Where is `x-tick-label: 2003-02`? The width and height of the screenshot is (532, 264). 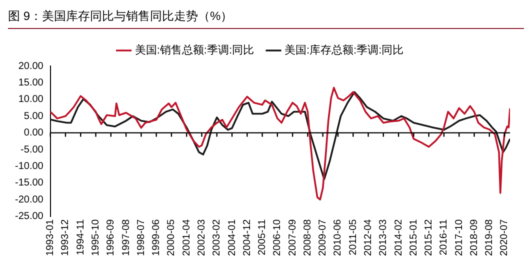 x-tick-label: 2003-02 is located at coordinates (217, 237).